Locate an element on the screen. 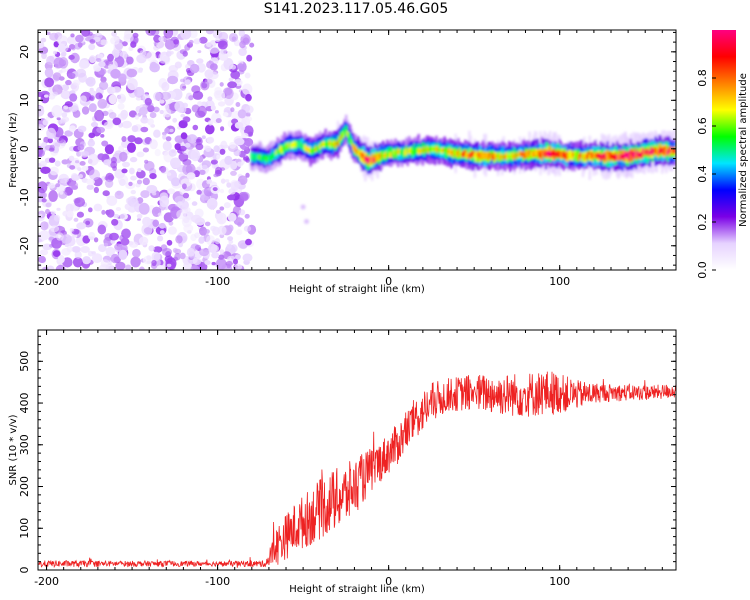 This screenshot has height=600, width=750. snr-y-tick-label: 100 is located at coordinates (24, 528).